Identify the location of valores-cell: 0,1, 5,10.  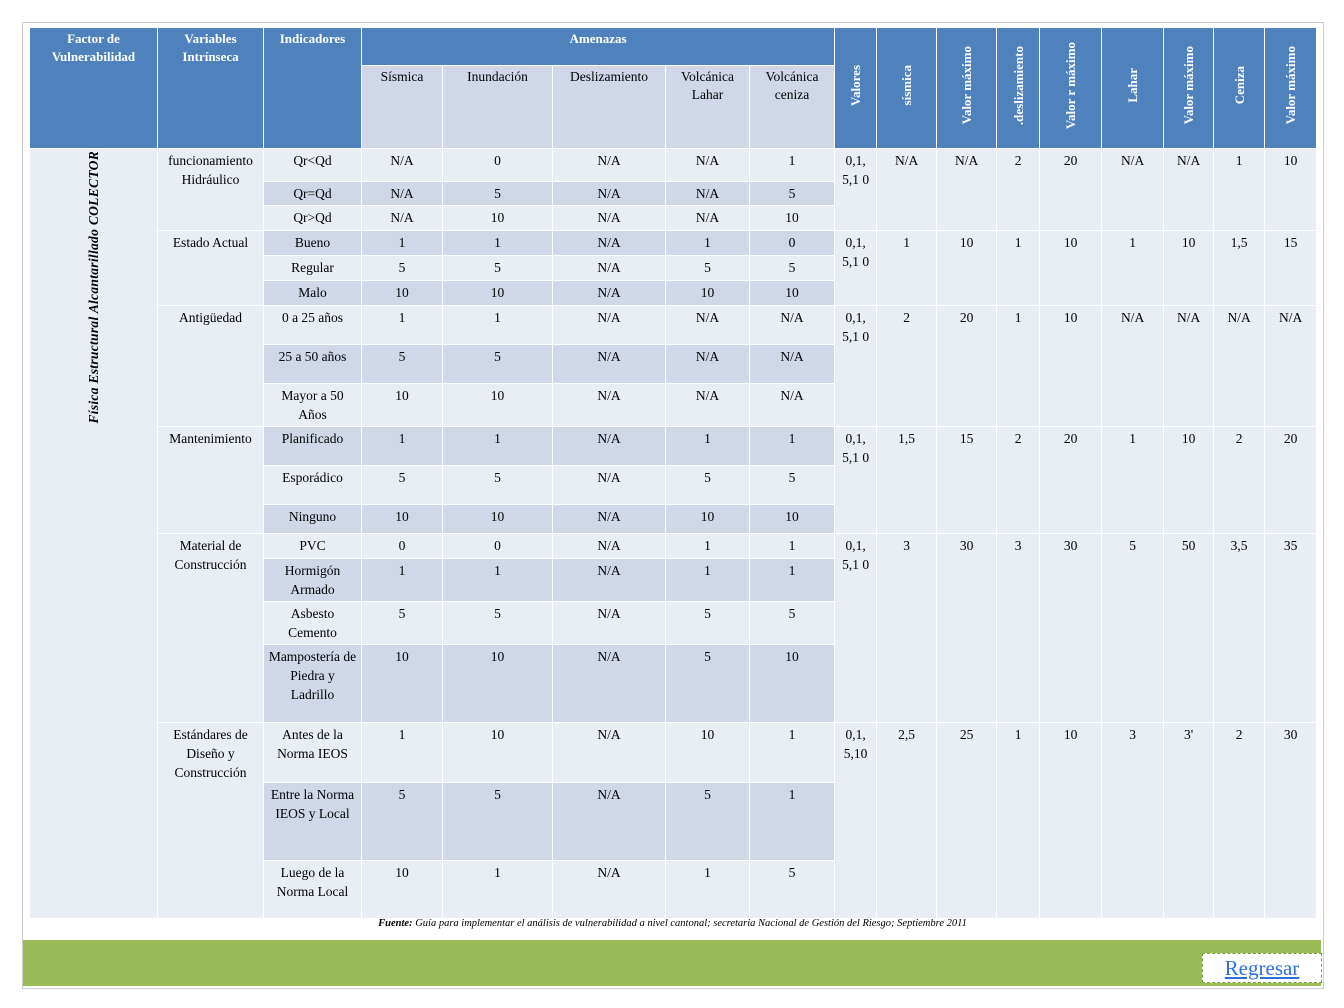
(856, 820).